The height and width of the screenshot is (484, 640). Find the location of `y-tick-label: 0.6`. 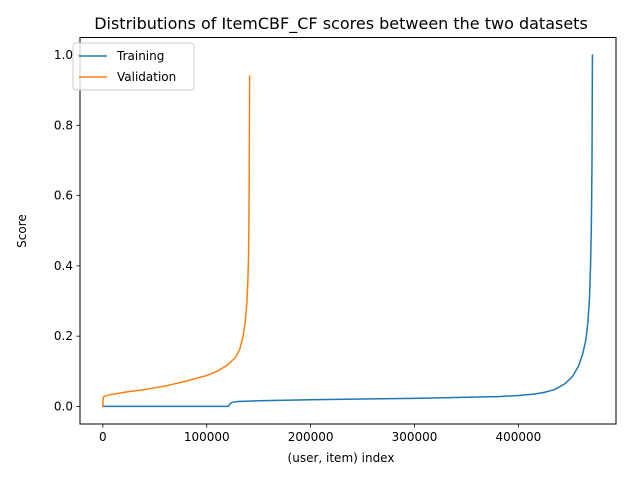

y-tick-label: 0.6 is located at coordinates (63, 196).